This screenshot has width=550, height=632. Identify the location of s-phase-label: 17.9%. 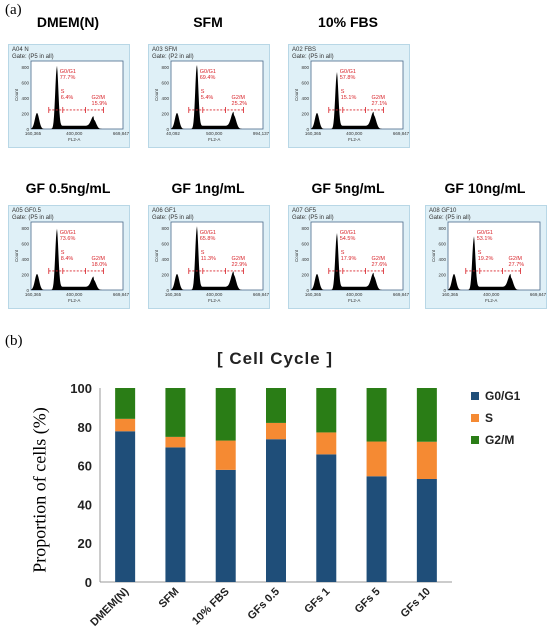
(349, 259).